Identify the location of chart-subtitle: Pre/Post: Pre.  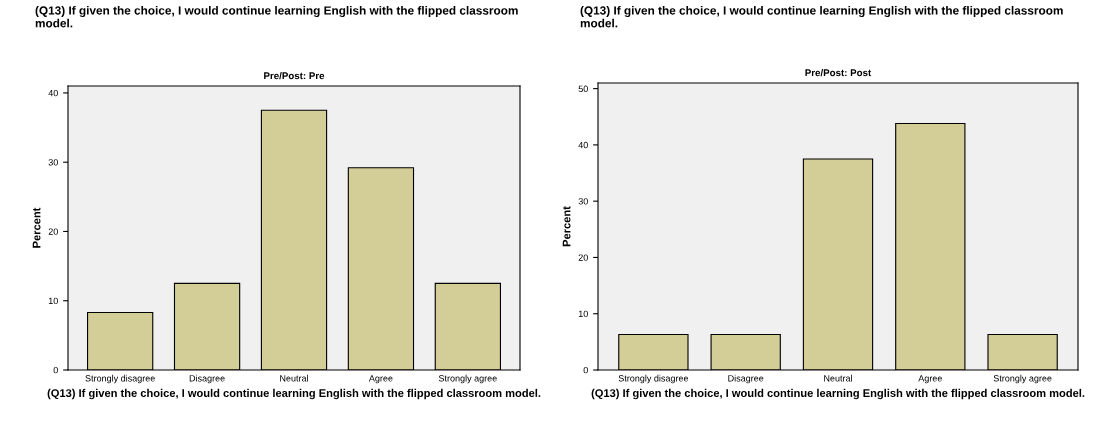
(294, 76).